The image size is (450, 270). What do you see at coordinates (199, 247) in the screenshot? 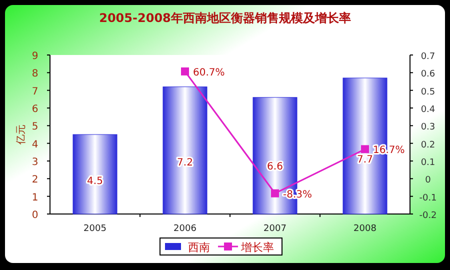
I see `legend-label: 西南` at bounding box center [199, 247].